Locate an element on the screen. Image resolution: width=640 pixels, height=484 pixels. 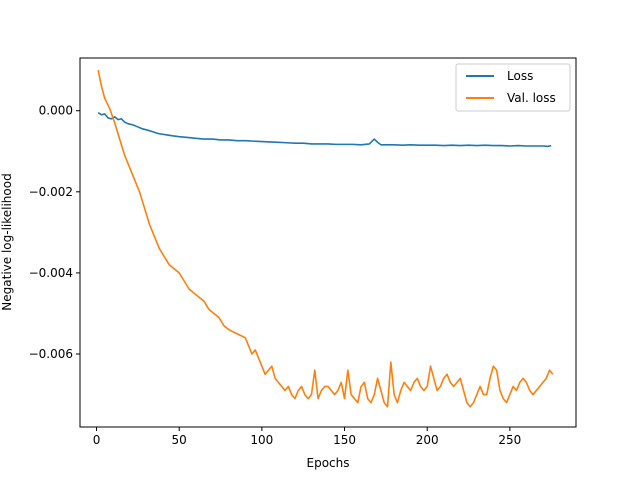
y-tick-label: −0.006 is located at coordinates (51, 354).